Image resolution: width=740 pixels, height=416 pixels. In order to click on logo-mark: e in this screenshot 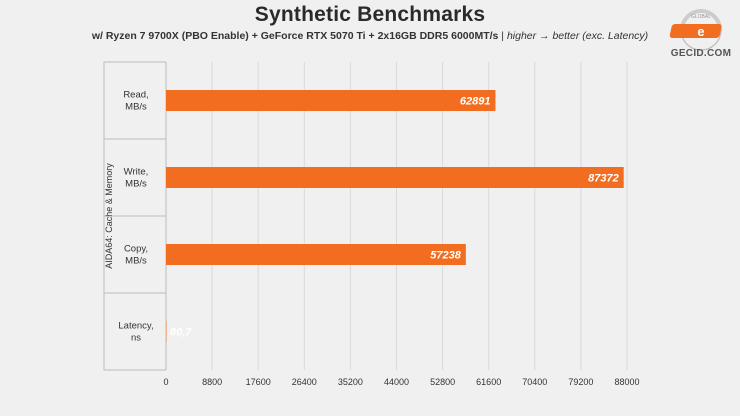, I will do `click(700, 31)`.